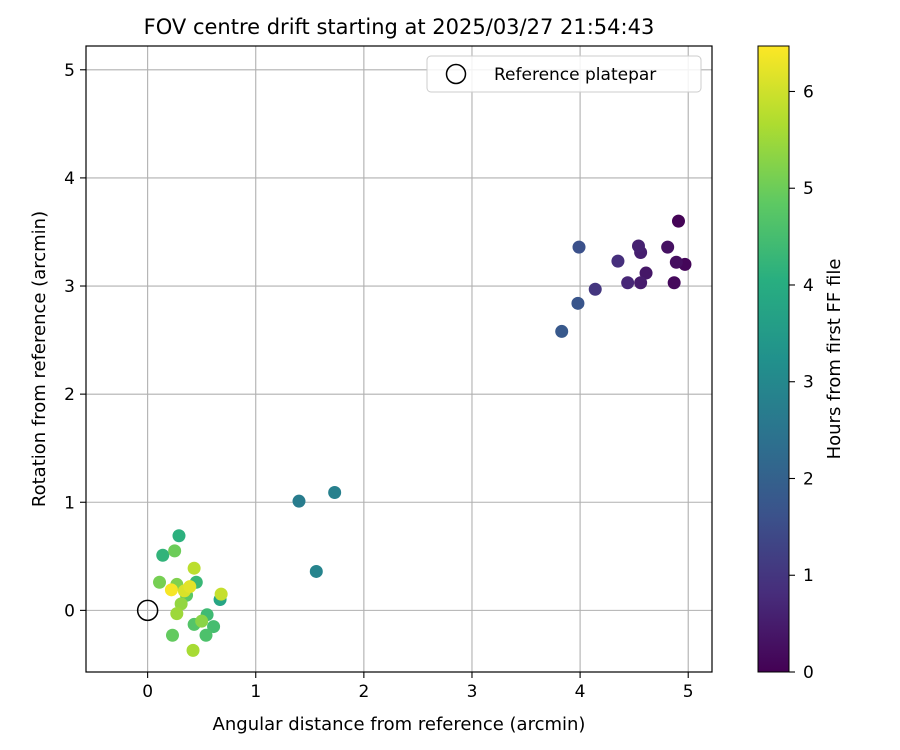  I want to click on x-tick-label: 5, so click(688, 692).